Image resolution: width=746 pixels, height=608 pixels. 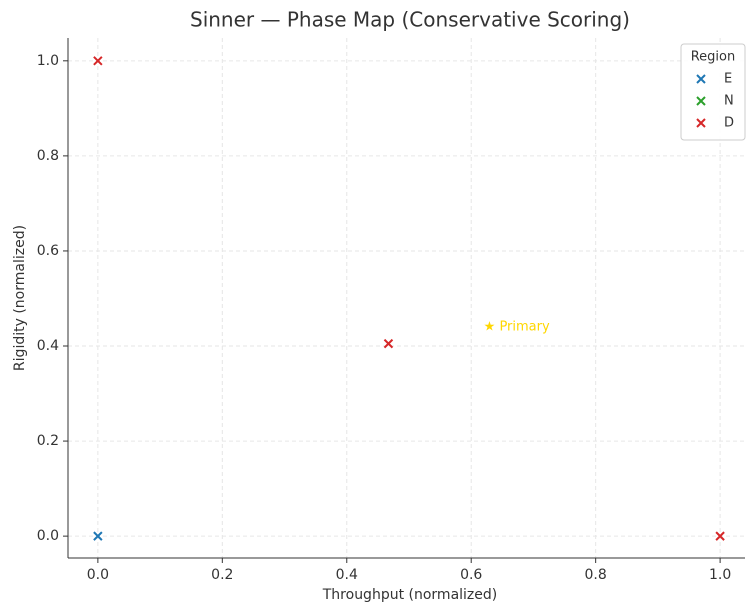 I want to click on legend-label: N, so click(x=729, y=101).